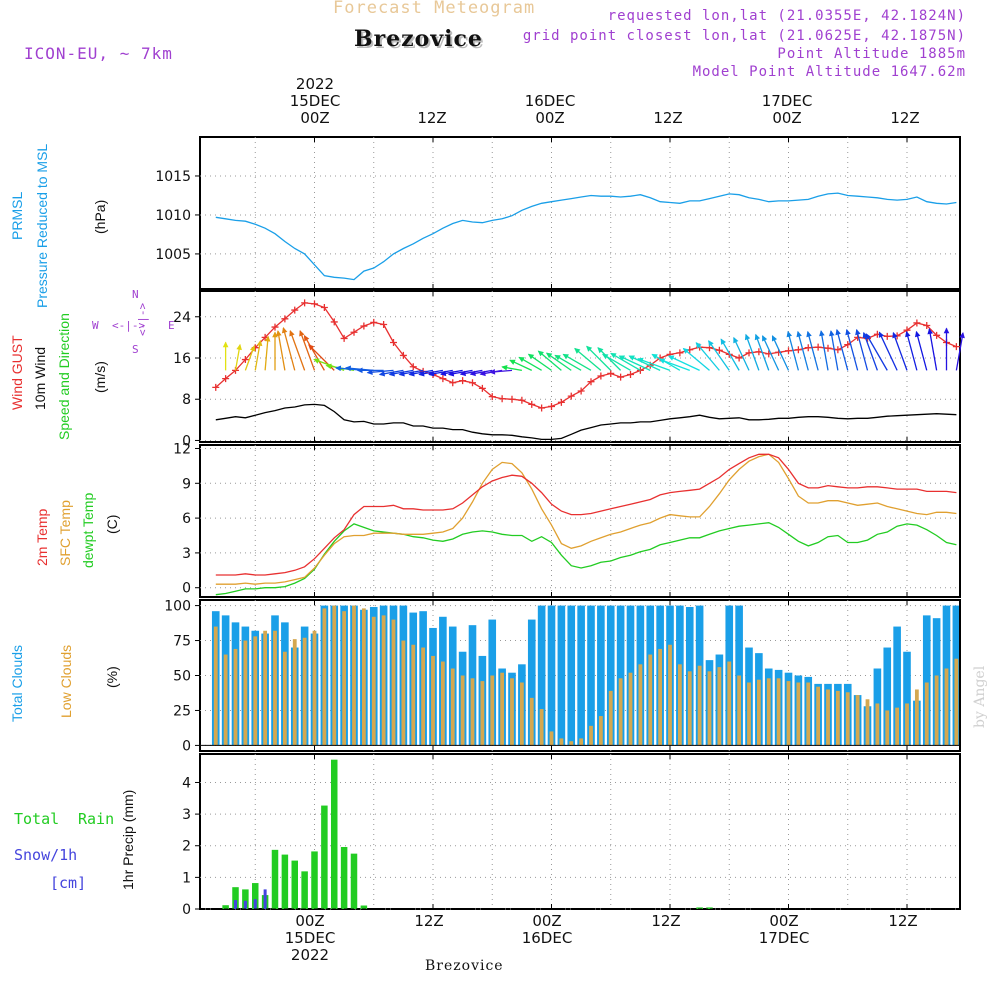 Image resolution: width=1000 pixels, height=1000 pixels. Describe the element at coordinates (137, 324) in the screenshot. I see `compass-icon: N <-|-> S W <-|-> E` at that location.